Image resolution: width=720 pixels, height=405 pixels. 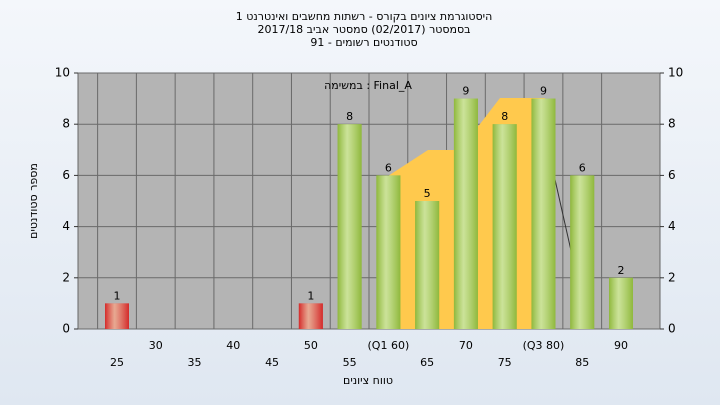 What do you see at coordinates (389, 345) in the screenshot?
I see `x-tick-label: (Q1 60)` at bounding box center [389, 345].